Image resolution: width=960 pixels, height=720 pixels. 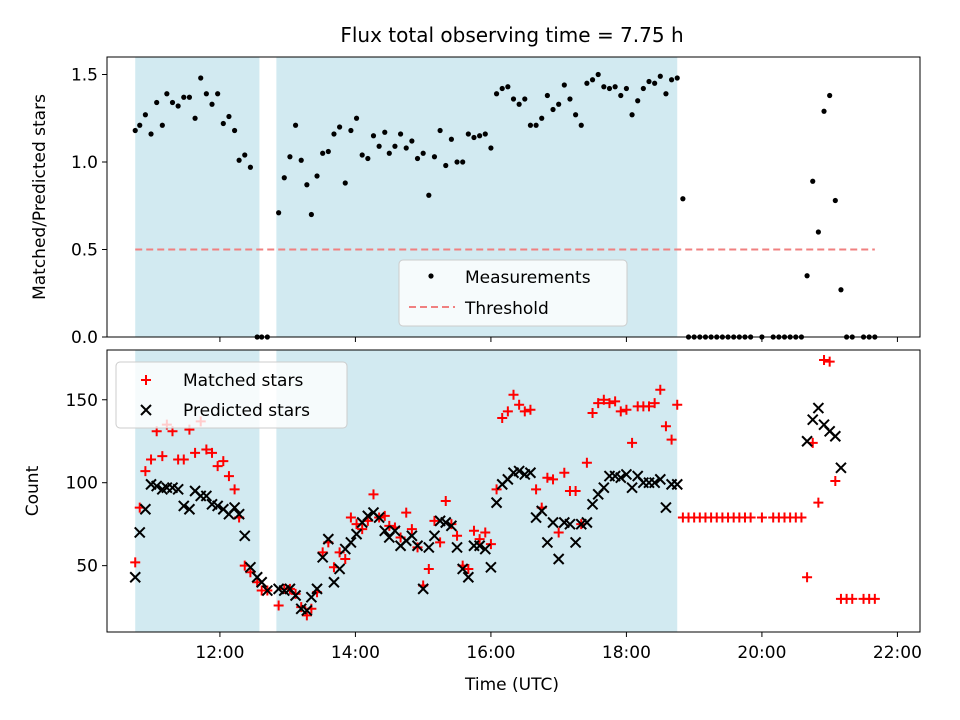 What do you see at coordinates (219, 653) in the screenshot?
I see `x-tick-label: 12:00` at bounding box center [219, 653].